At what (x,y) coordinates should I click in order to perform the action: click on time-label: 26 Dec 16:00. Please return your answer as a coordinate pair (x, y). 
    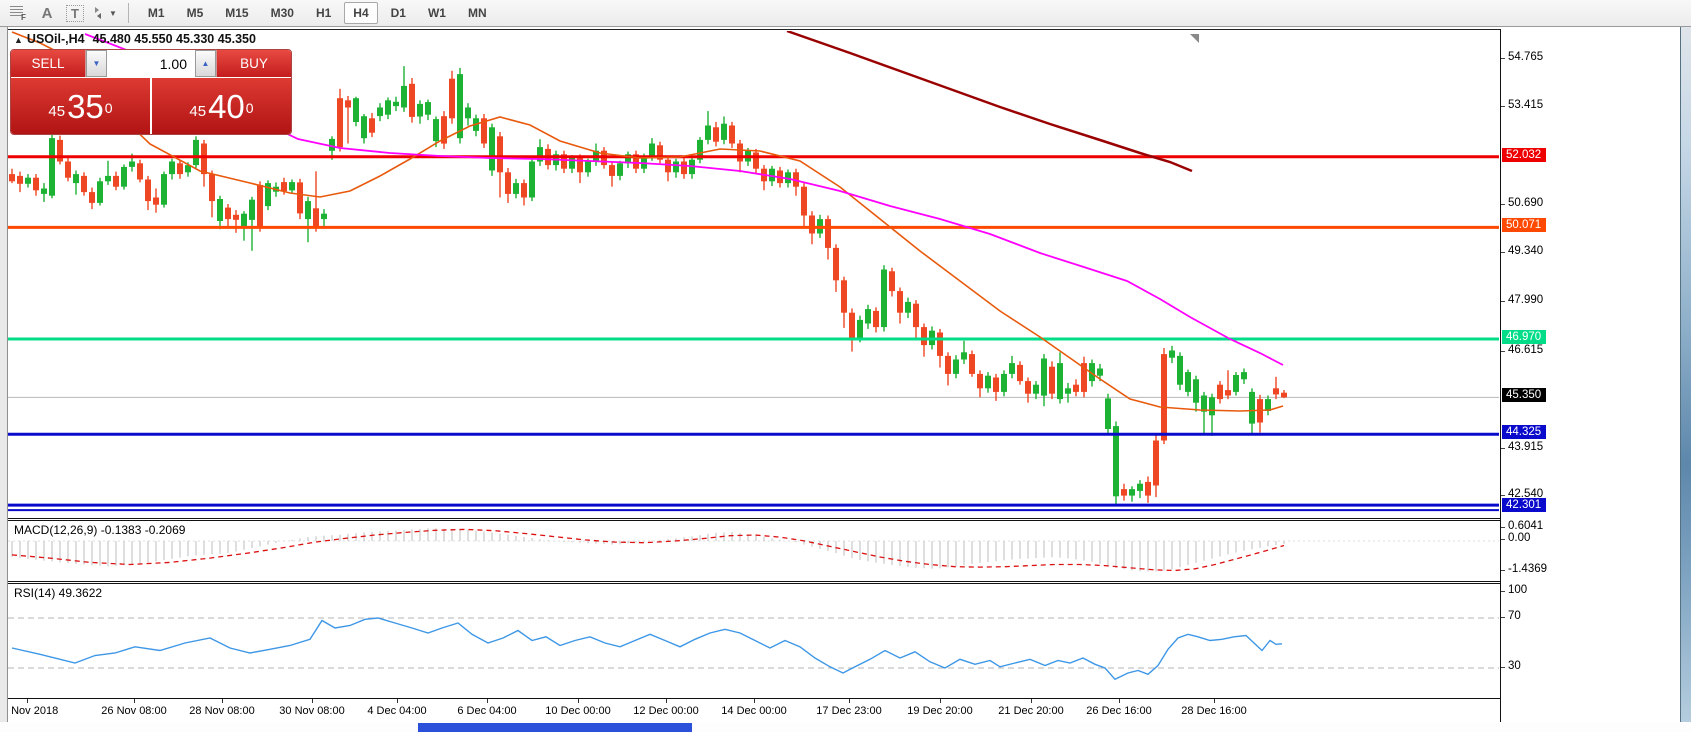
    Looking at the image, I should click on (1119, 711).